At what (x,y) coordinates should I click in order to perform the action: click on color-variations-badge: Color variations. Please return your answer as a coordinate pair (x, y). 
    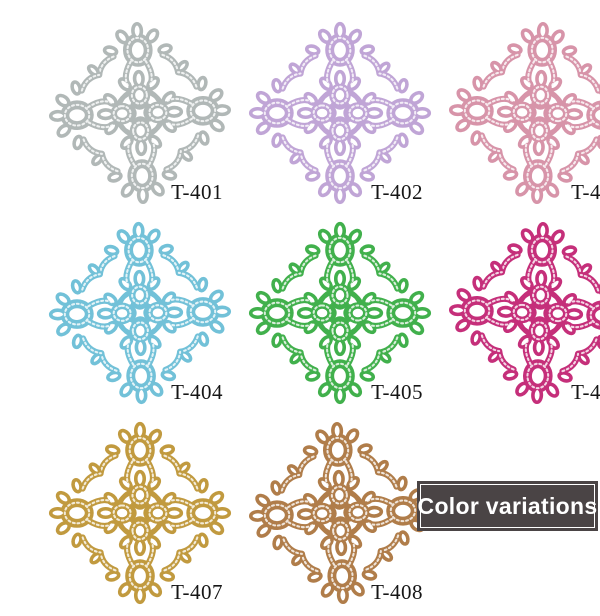
    Looking at the image, I should click on (507, 506).